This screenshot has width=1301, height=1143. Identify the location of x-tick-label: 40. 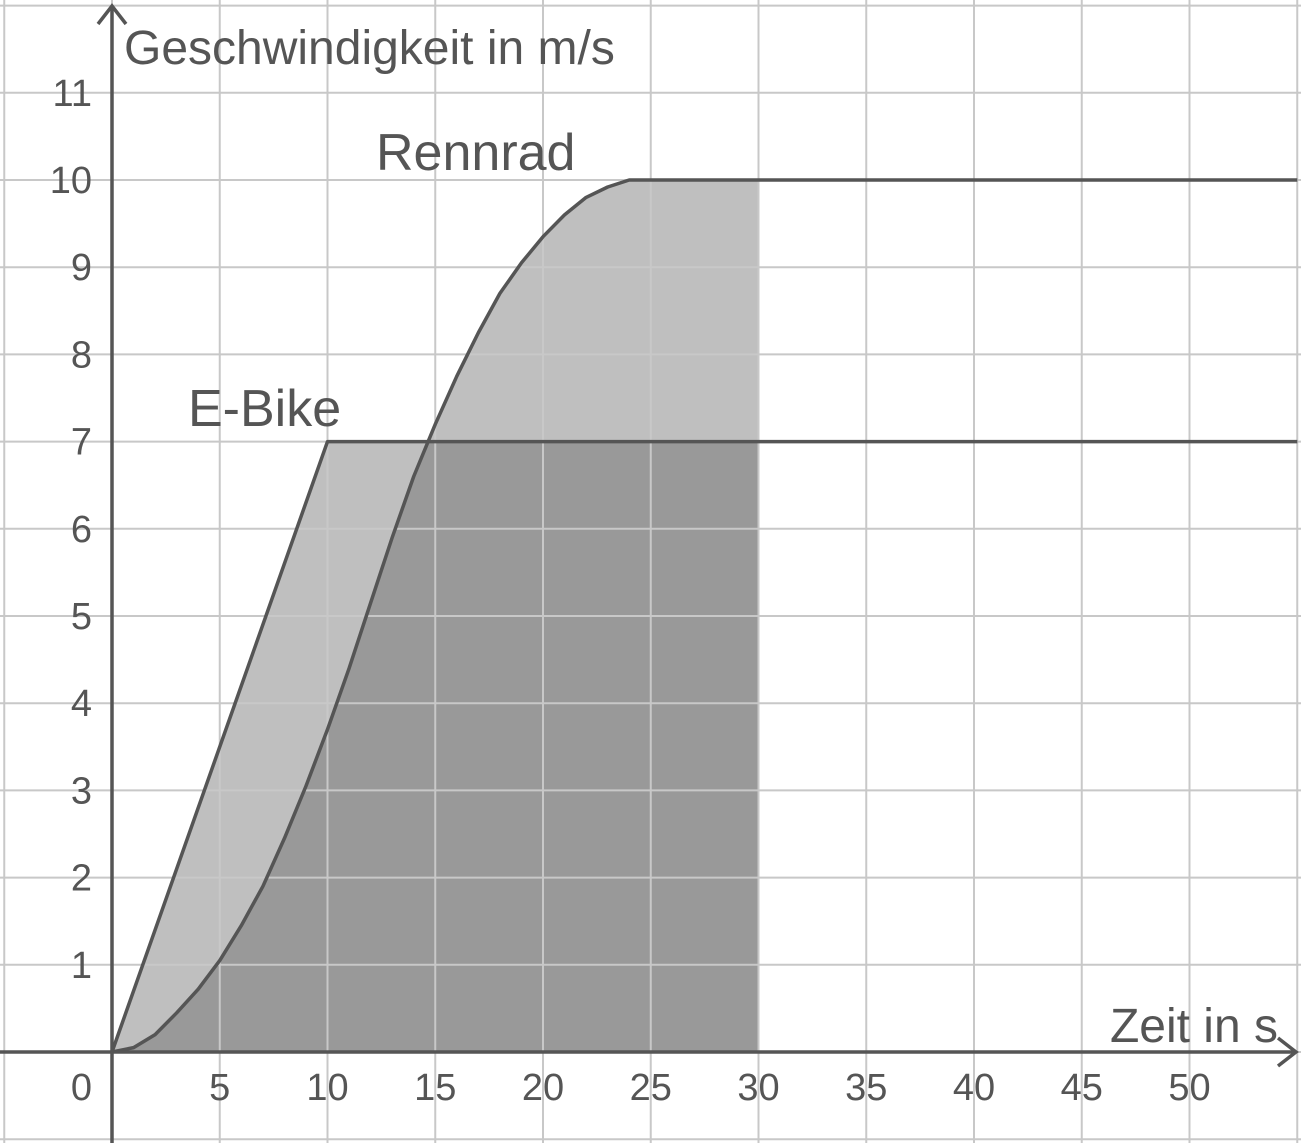
(974, 1088).